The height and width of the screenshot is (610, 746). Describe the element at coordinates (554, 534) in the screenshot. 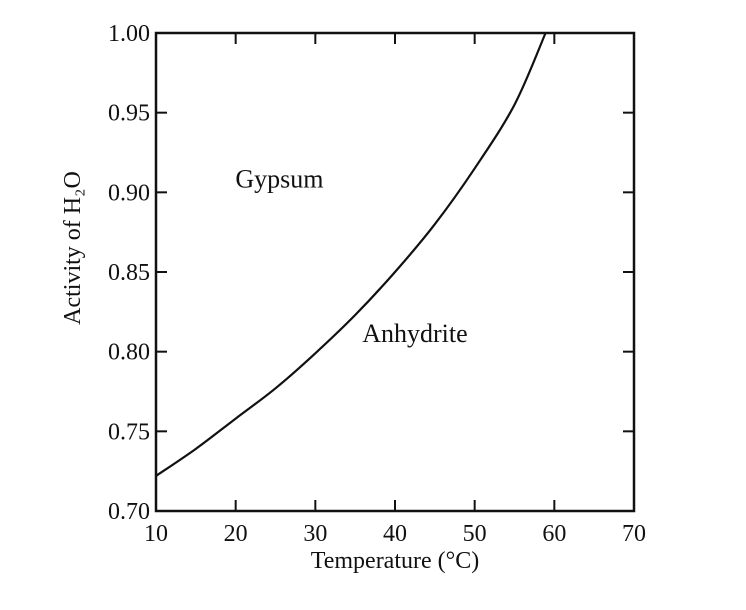

I see `x-tick-label: 60` at that location.